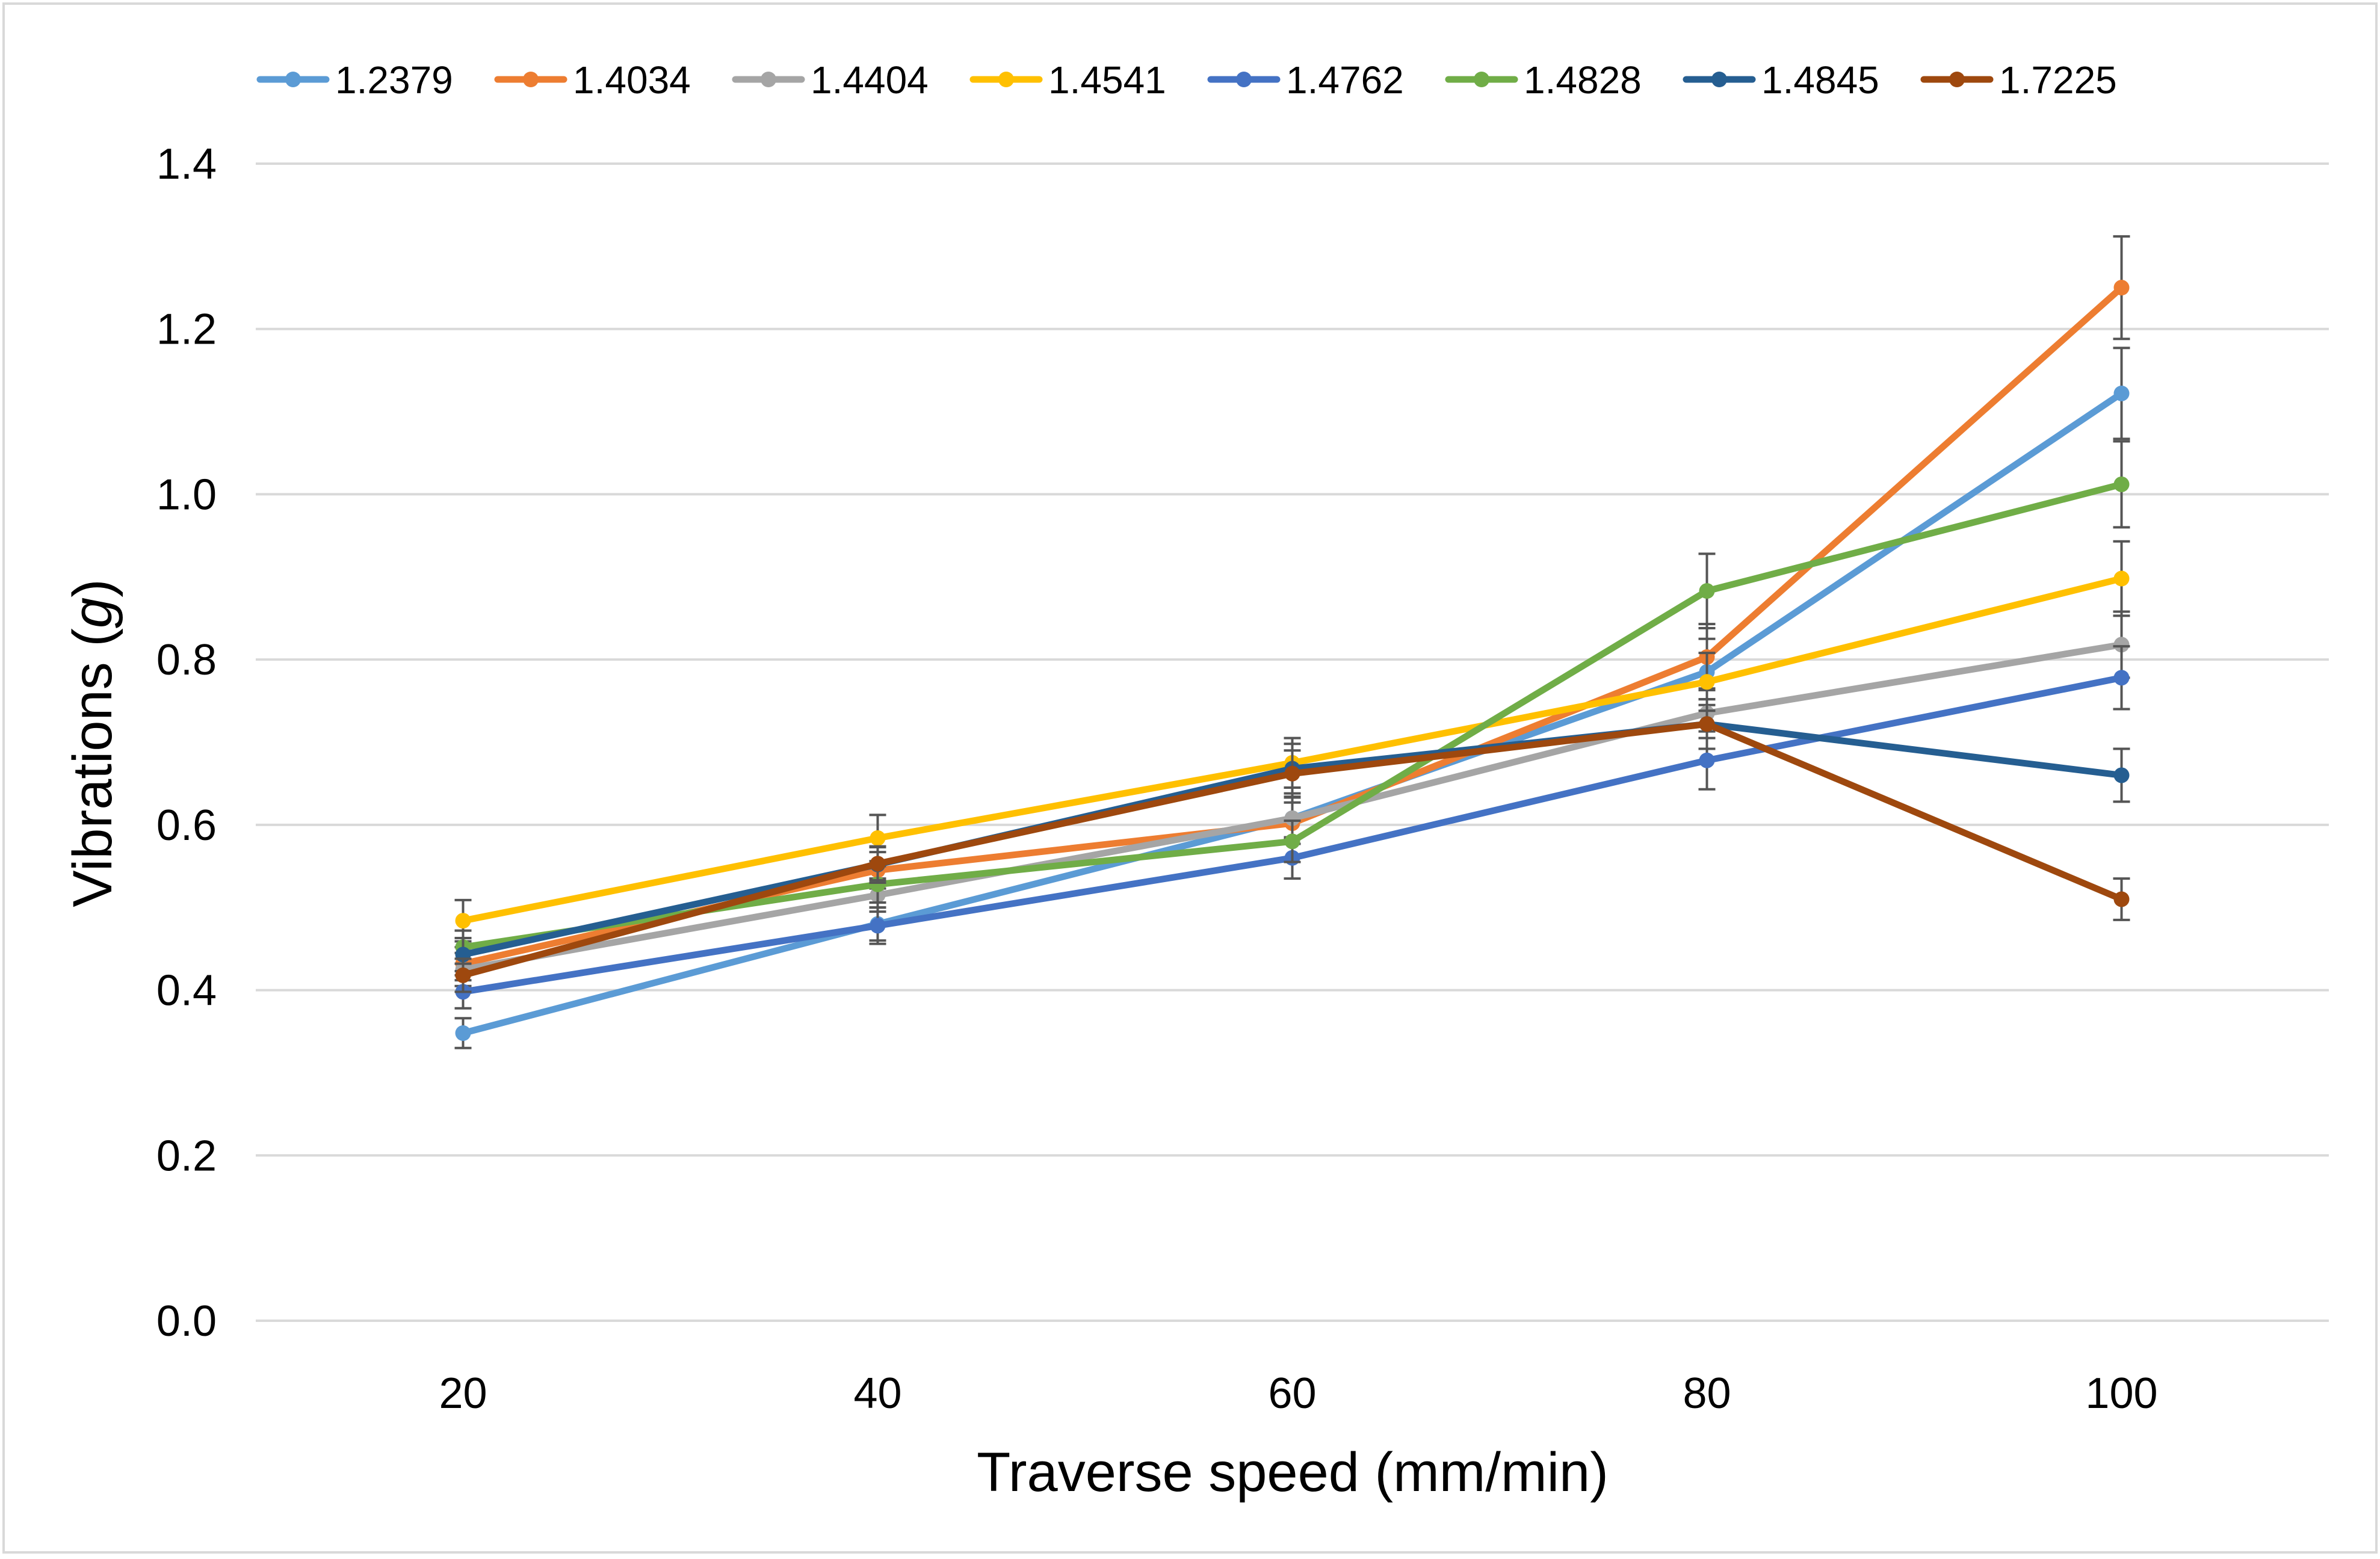 This screenshot has height=1559, width=2380. I want to click on x-tick-label: 60, so click(1292, 1393).